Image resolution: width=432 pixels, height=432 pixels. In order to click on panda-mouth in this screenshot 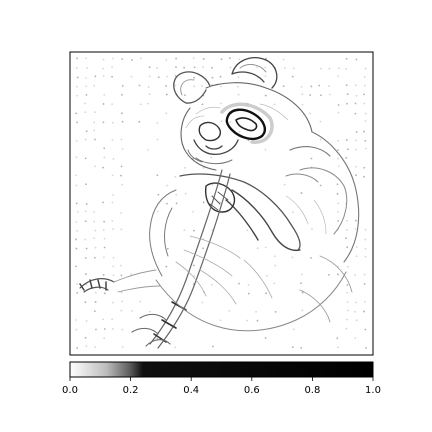, I will do `click(210, 157)`.